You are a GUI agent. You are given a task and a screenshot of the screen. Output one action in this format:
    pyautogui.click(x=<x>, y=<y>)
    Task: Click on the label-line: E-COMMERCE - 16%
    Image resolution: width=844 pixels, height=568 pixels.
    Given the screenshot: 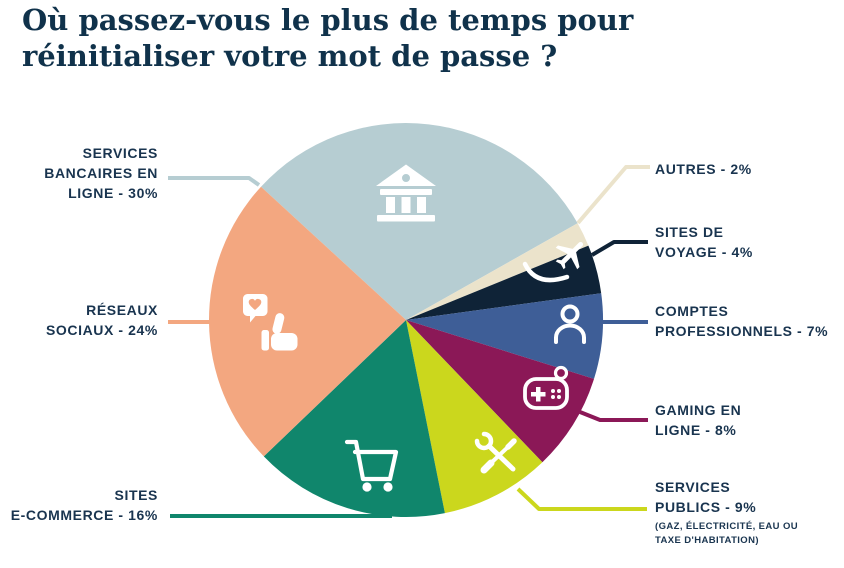 What is the action you would take?
    pyautogui.click(x=84, y=515)
    